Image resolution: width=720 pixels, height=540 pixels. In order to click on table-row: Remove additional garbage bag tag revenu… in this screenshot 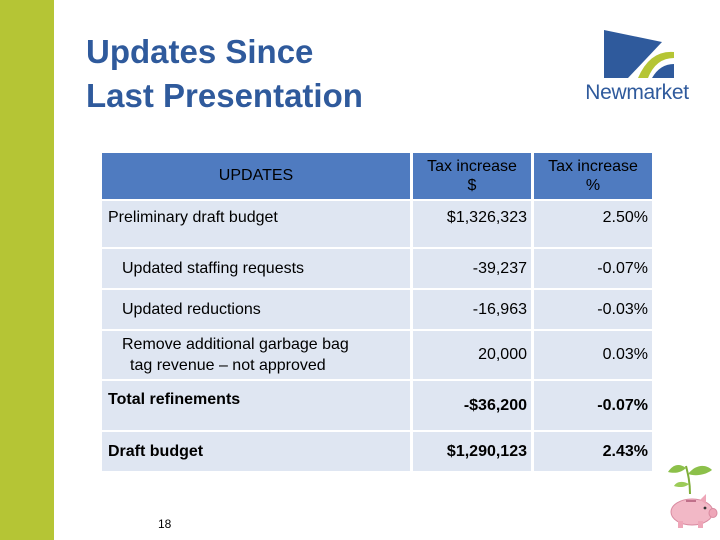, I will do `click(377, 355)`.